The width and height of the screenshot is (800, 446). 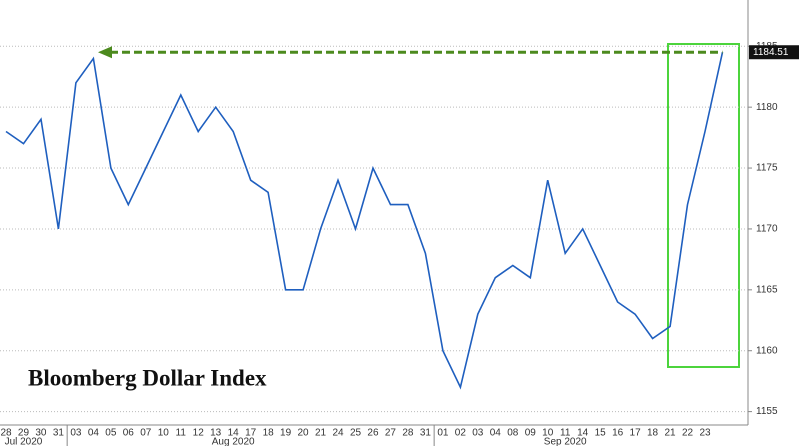 I want to click on month-label: Jul 2020, so click(x=24, y=441).